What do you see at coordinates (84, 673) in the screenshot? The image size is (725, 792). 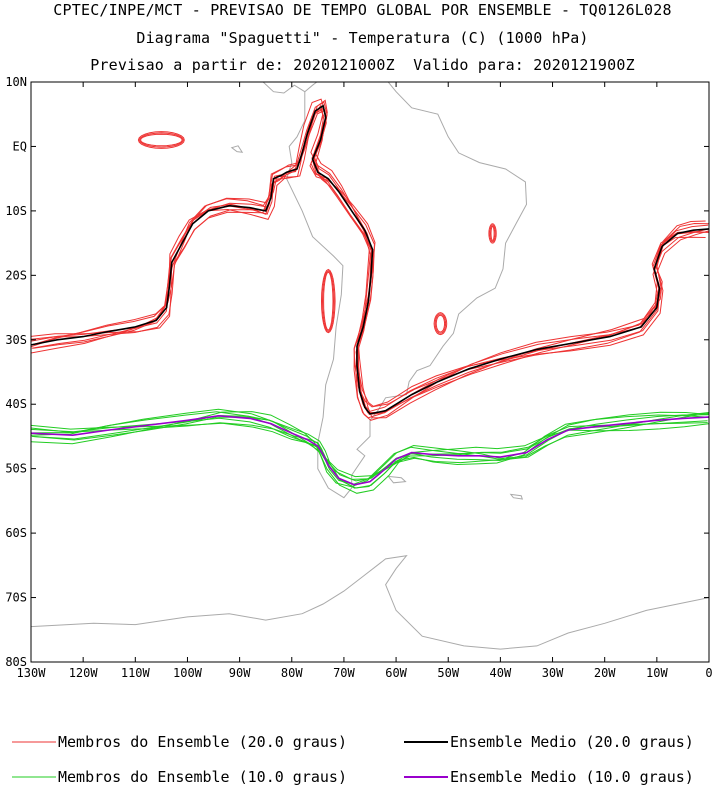 I see `x-tick-label: 120W` at bounding box center [84, 673].